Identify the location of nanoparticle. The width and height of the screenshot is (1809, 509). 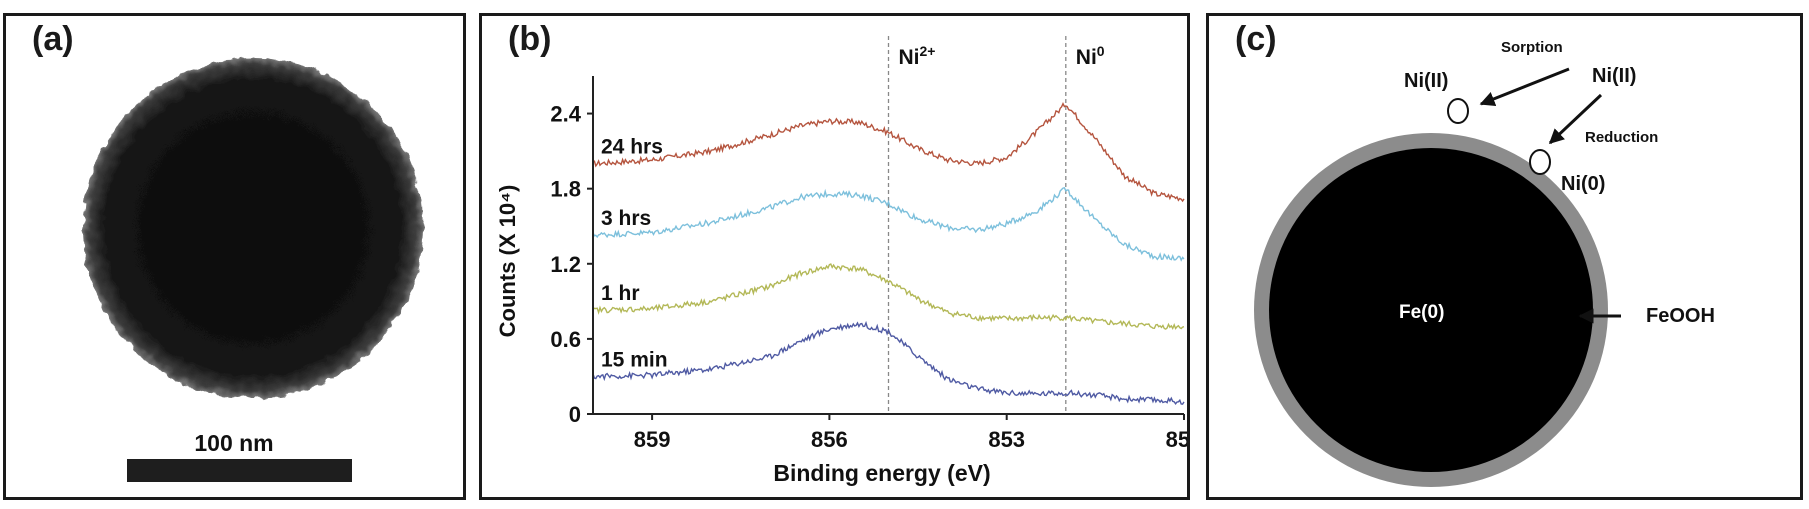
(253, 228).